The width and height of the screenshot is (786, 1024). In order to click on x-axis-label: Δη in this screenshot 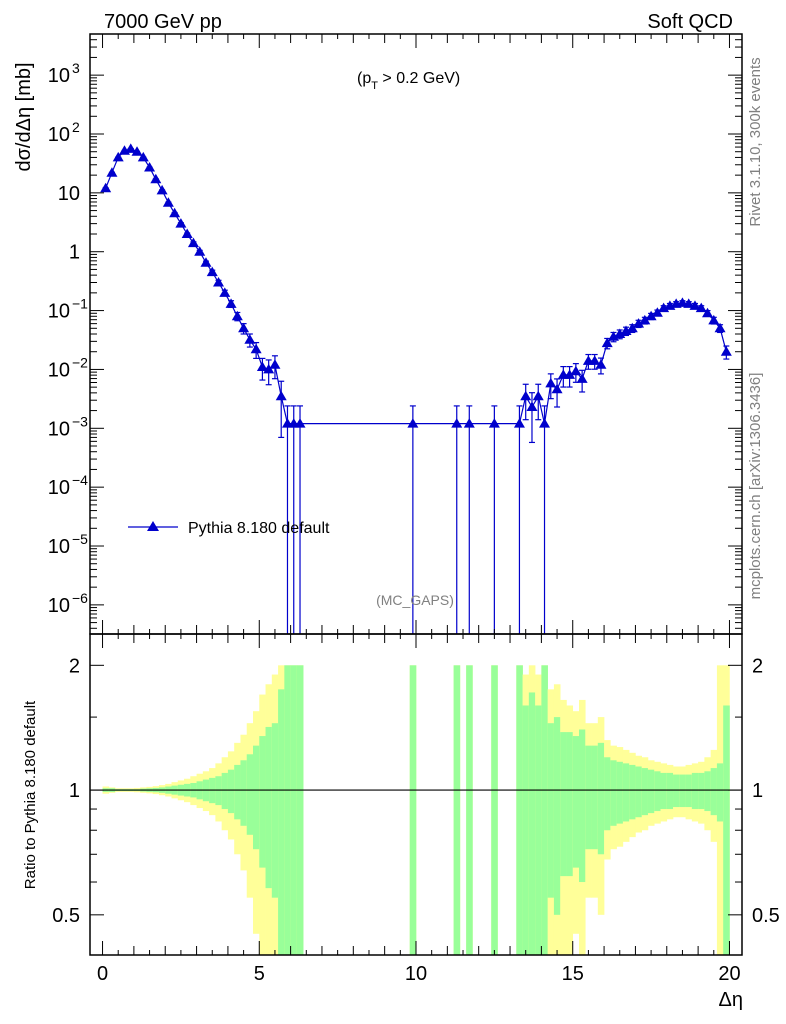, I will do `click(731, 1000)`.